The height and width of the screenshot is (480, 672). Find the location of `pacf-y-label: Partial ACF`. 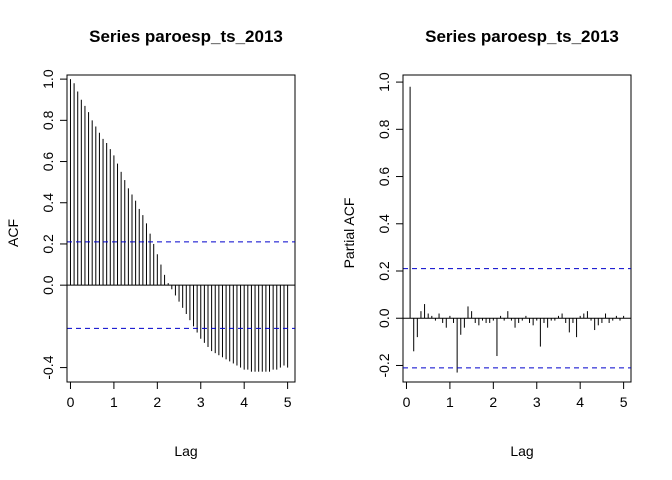

pacf-y-label: Partial ACF is located at coordinates (349, 233).